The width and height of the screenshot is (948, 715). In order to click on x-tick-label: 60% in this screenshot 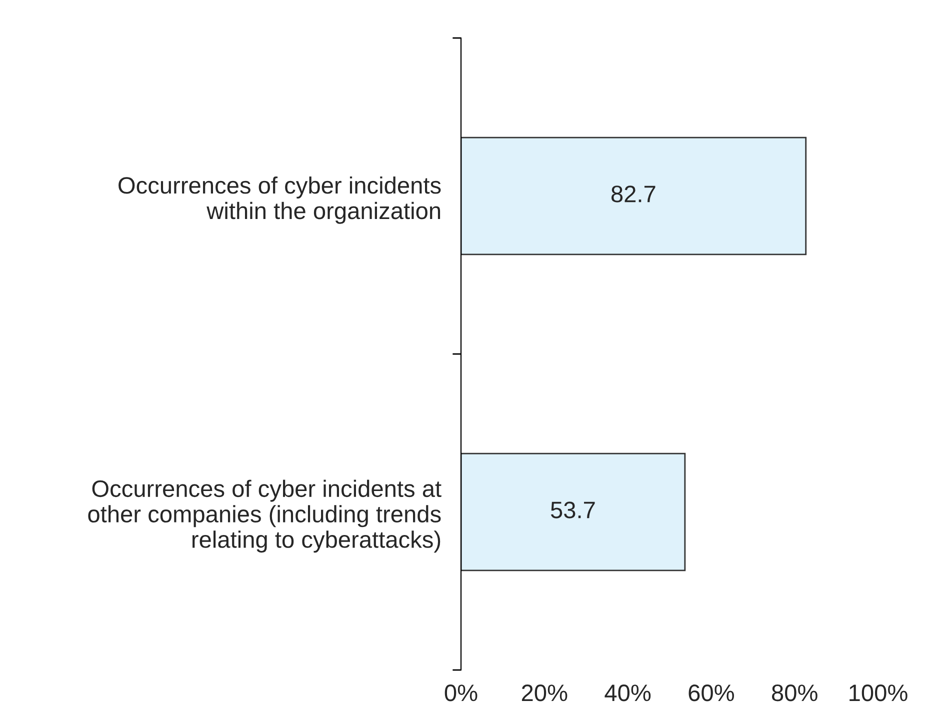, I will do `click(711, 693)`.